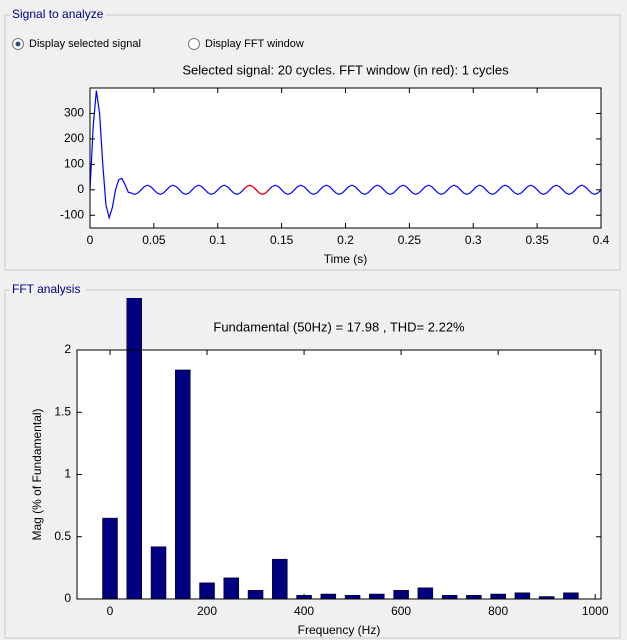 This screenshot has height=640, width=627. What do you see at coordinates (217, 240) in the screenshot?
I see `x-tick-label: 0.1` at bounding box center [217, 240].